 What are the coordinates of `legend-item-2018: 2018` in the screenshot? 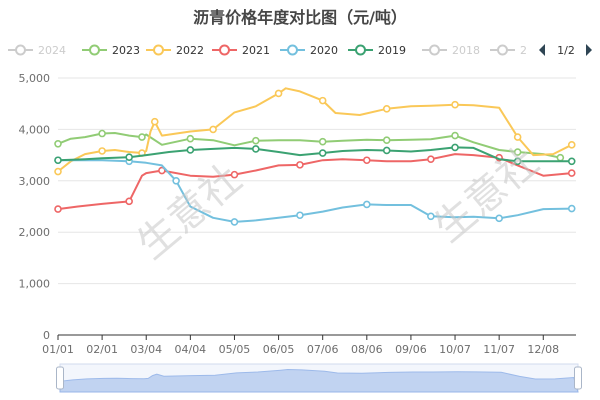 It's located at (451, 50).